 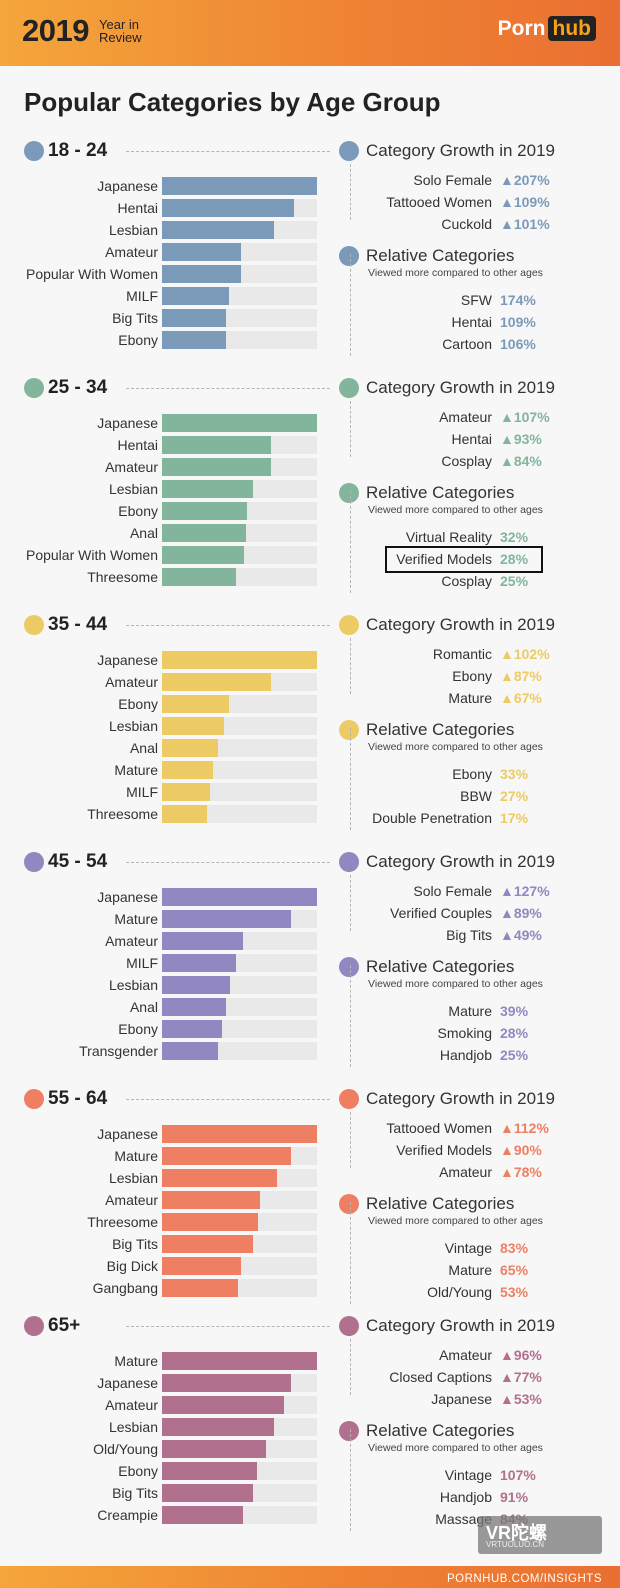 What do you see at coordinates (444, 1150) in the screenshot?
I see `growth-name: Verified Models` at bounding box center [444, 1150].